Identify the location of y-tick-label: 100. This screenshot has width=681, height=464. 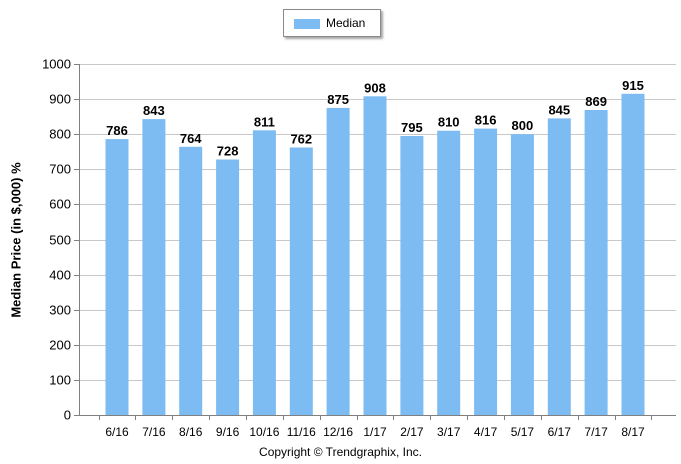
(60, 380).